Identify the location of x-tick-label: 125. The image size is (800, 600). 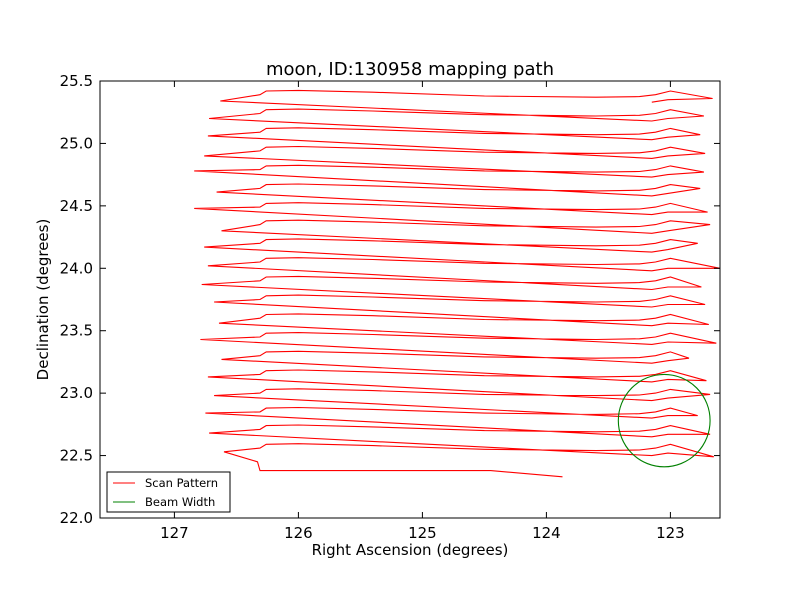
(422, 533).